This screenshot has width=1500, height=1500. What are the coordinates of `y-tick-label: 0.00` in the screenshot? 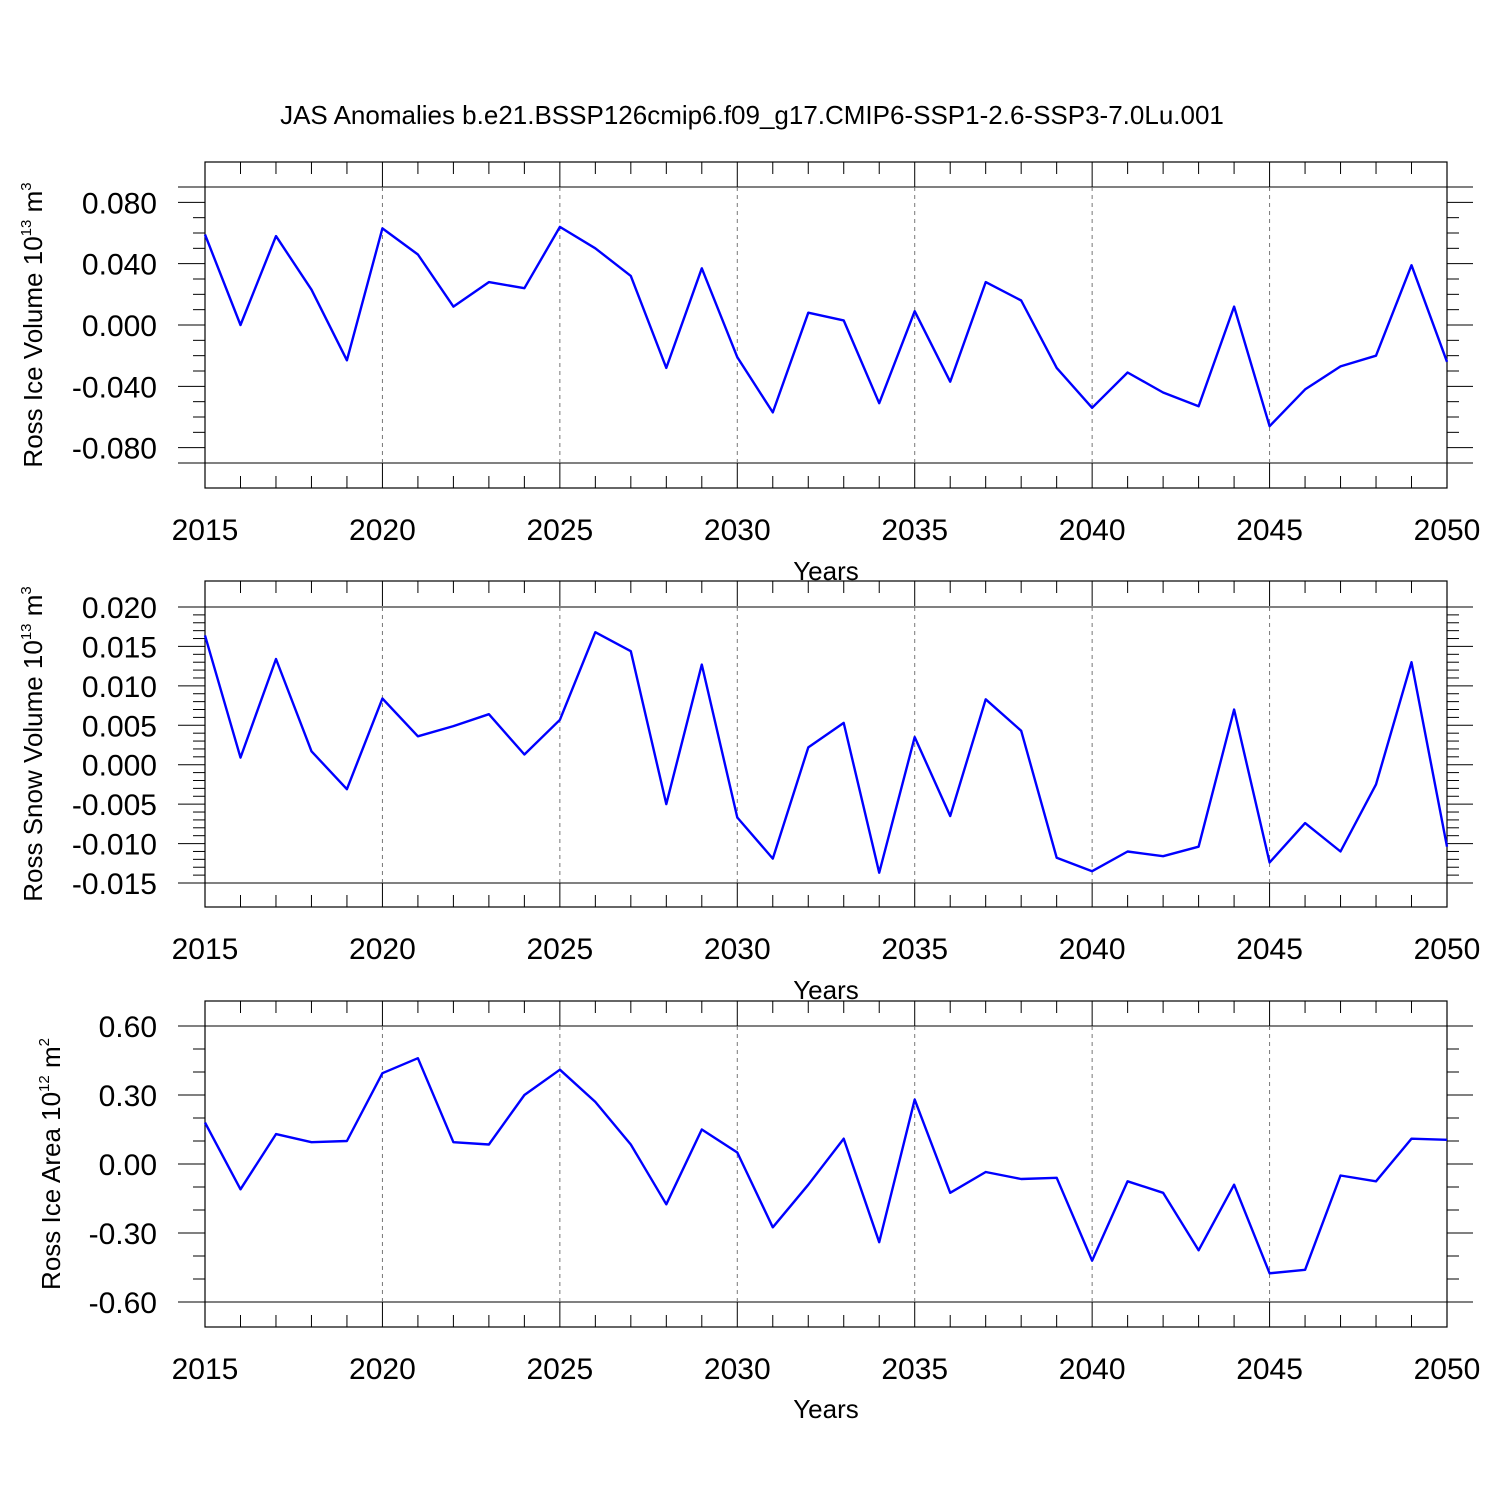 It's located at (128, 1165).